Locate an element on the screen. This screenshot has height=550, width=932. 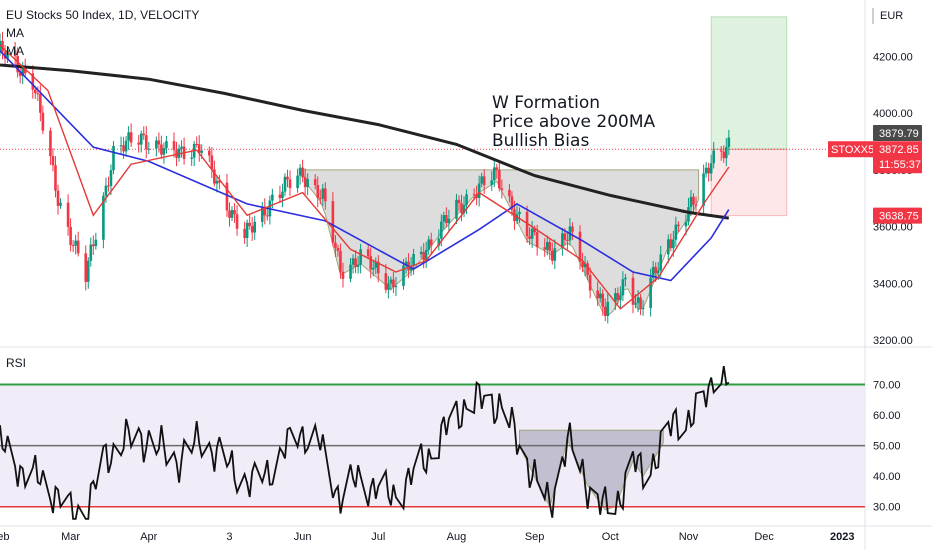
rsi-label: RSI is located at coordinates (16, 363).